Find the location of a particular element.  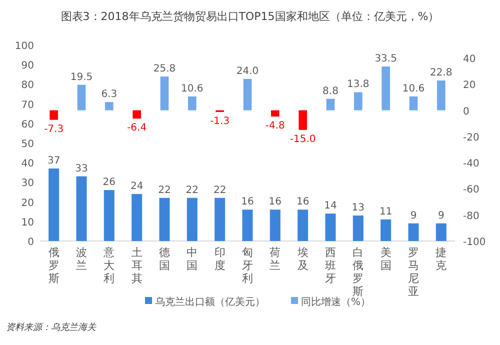

y-tick-label: 30 is located at coordinates (27, 184).